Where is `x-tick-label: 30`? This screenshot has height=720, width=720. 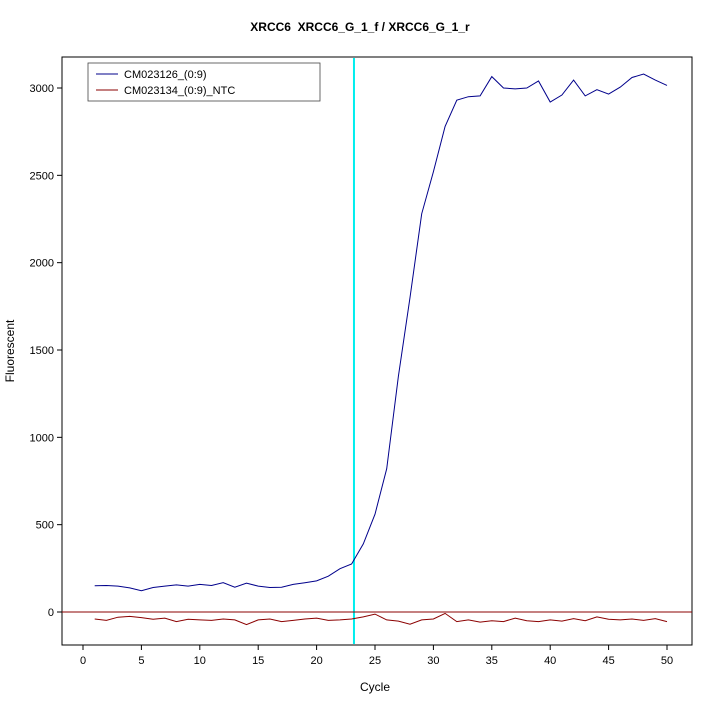 x-tick-label: 30 is located at coordinates (433, 661).